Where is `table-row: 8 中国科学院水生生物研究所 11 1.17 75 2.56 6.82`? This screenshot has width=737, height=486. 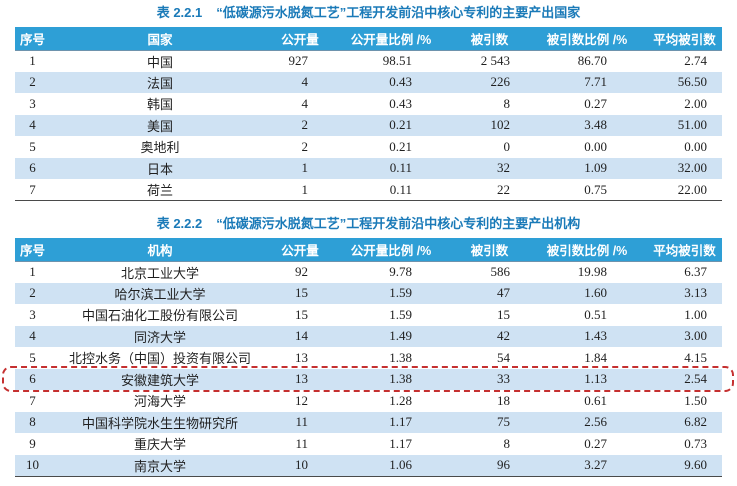
table-row: 8 中国科学院水生生物研究所 11 1.17 75 2.56 6.82 is located at coordinates (368, 422).